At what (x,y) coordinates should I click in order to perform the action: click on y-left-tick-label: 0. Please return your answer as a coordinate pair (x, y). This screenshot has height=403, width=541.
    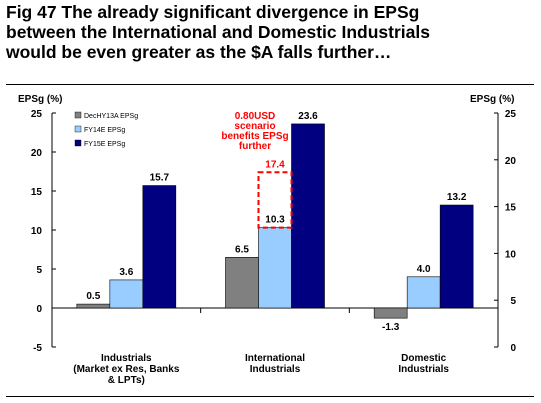
    Looking at the image, I should click on (39, 309).